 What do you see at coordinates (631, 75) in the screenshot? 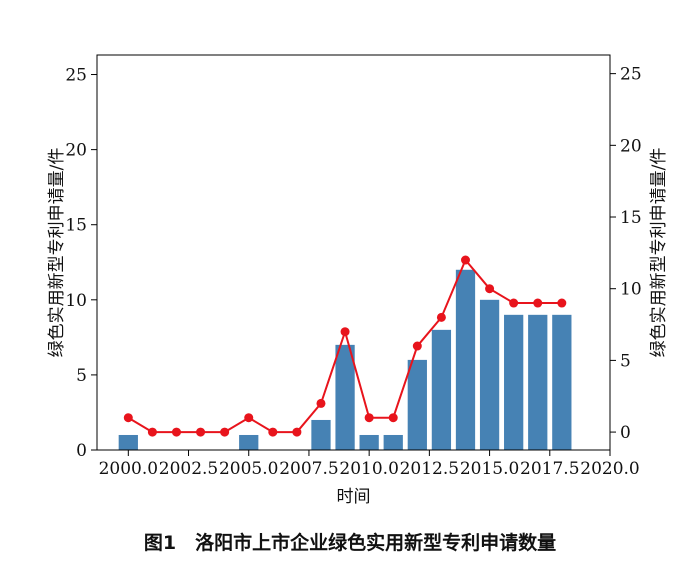
I see `y-right-tick-label: 25` at bounding box center [631, 75].